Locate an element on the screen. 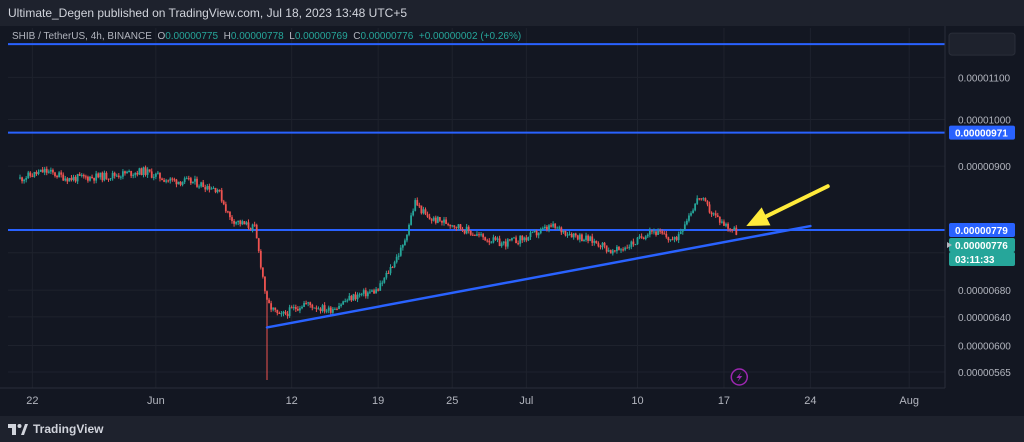 This screenshot has height=442, width=1024. trendline-layer is located at coordinates (538, 276).